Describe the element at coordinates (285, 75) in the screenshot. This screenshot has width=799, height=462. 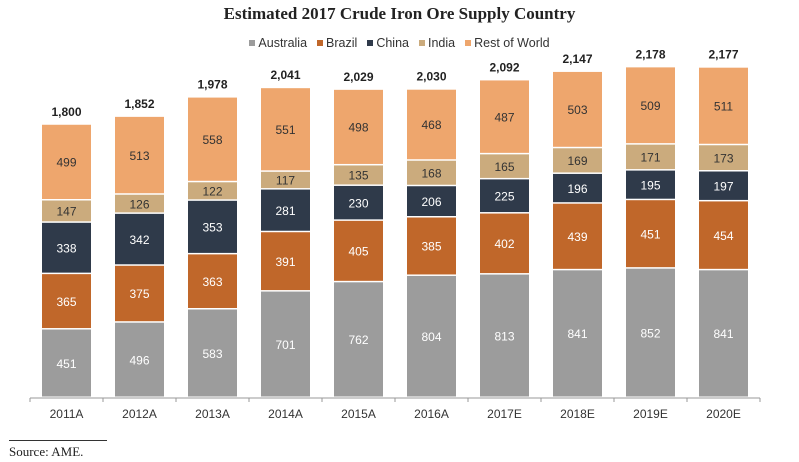
I see `total-label: 2,041` at that location.